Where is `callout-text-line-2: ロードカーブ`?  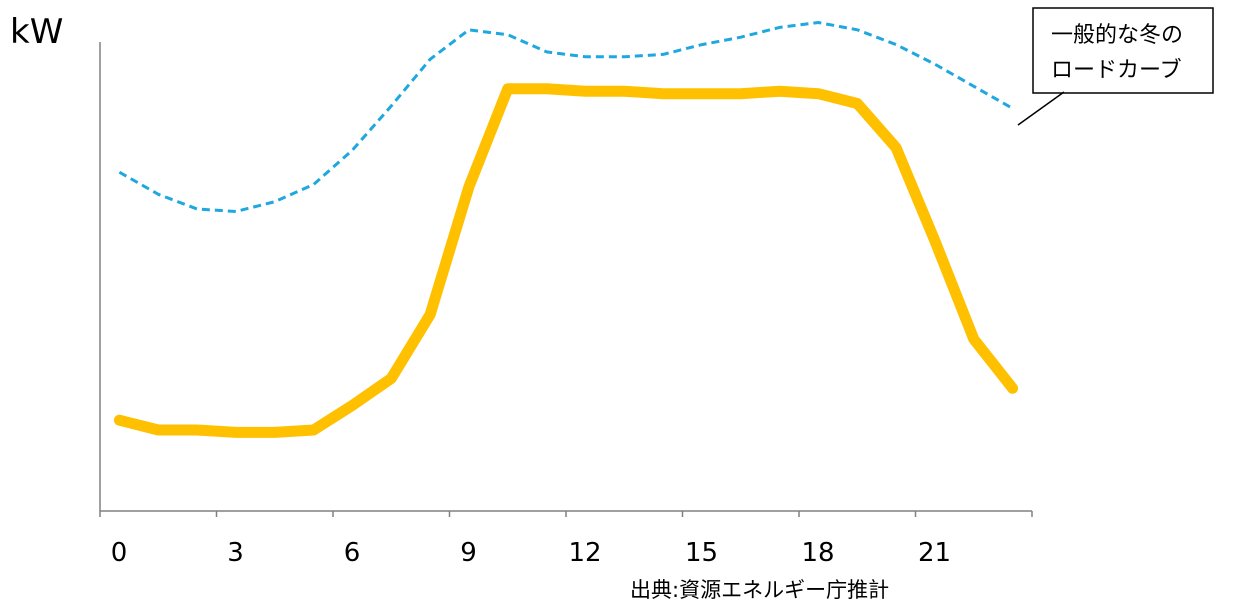 callout-text-line-2: ロードカーブ is located at coordinates (1116, 70).